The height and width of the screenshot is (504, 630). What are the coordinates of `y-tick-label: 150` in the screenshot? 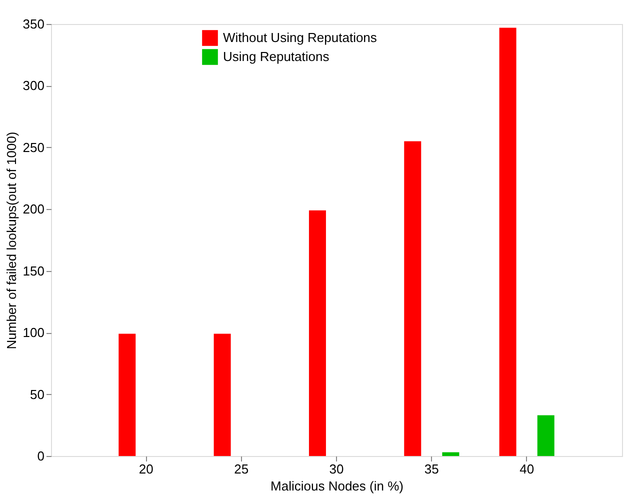 It's located at (33, 270).